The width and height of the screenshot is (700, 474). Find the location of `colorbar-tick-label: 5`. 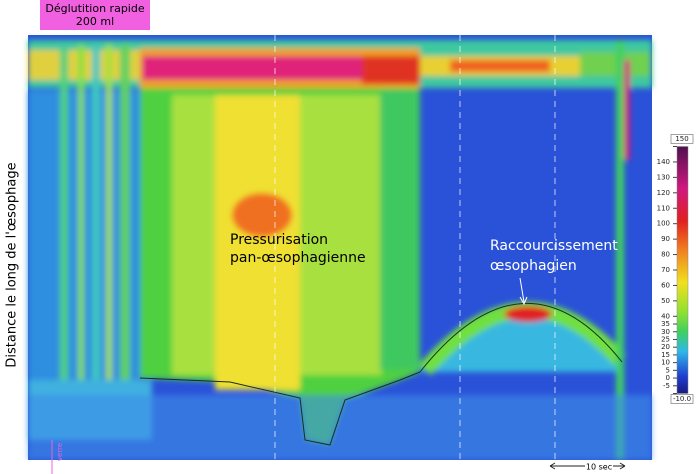

colorbar-tick-label: 5 is located at coordinates (668, 370).